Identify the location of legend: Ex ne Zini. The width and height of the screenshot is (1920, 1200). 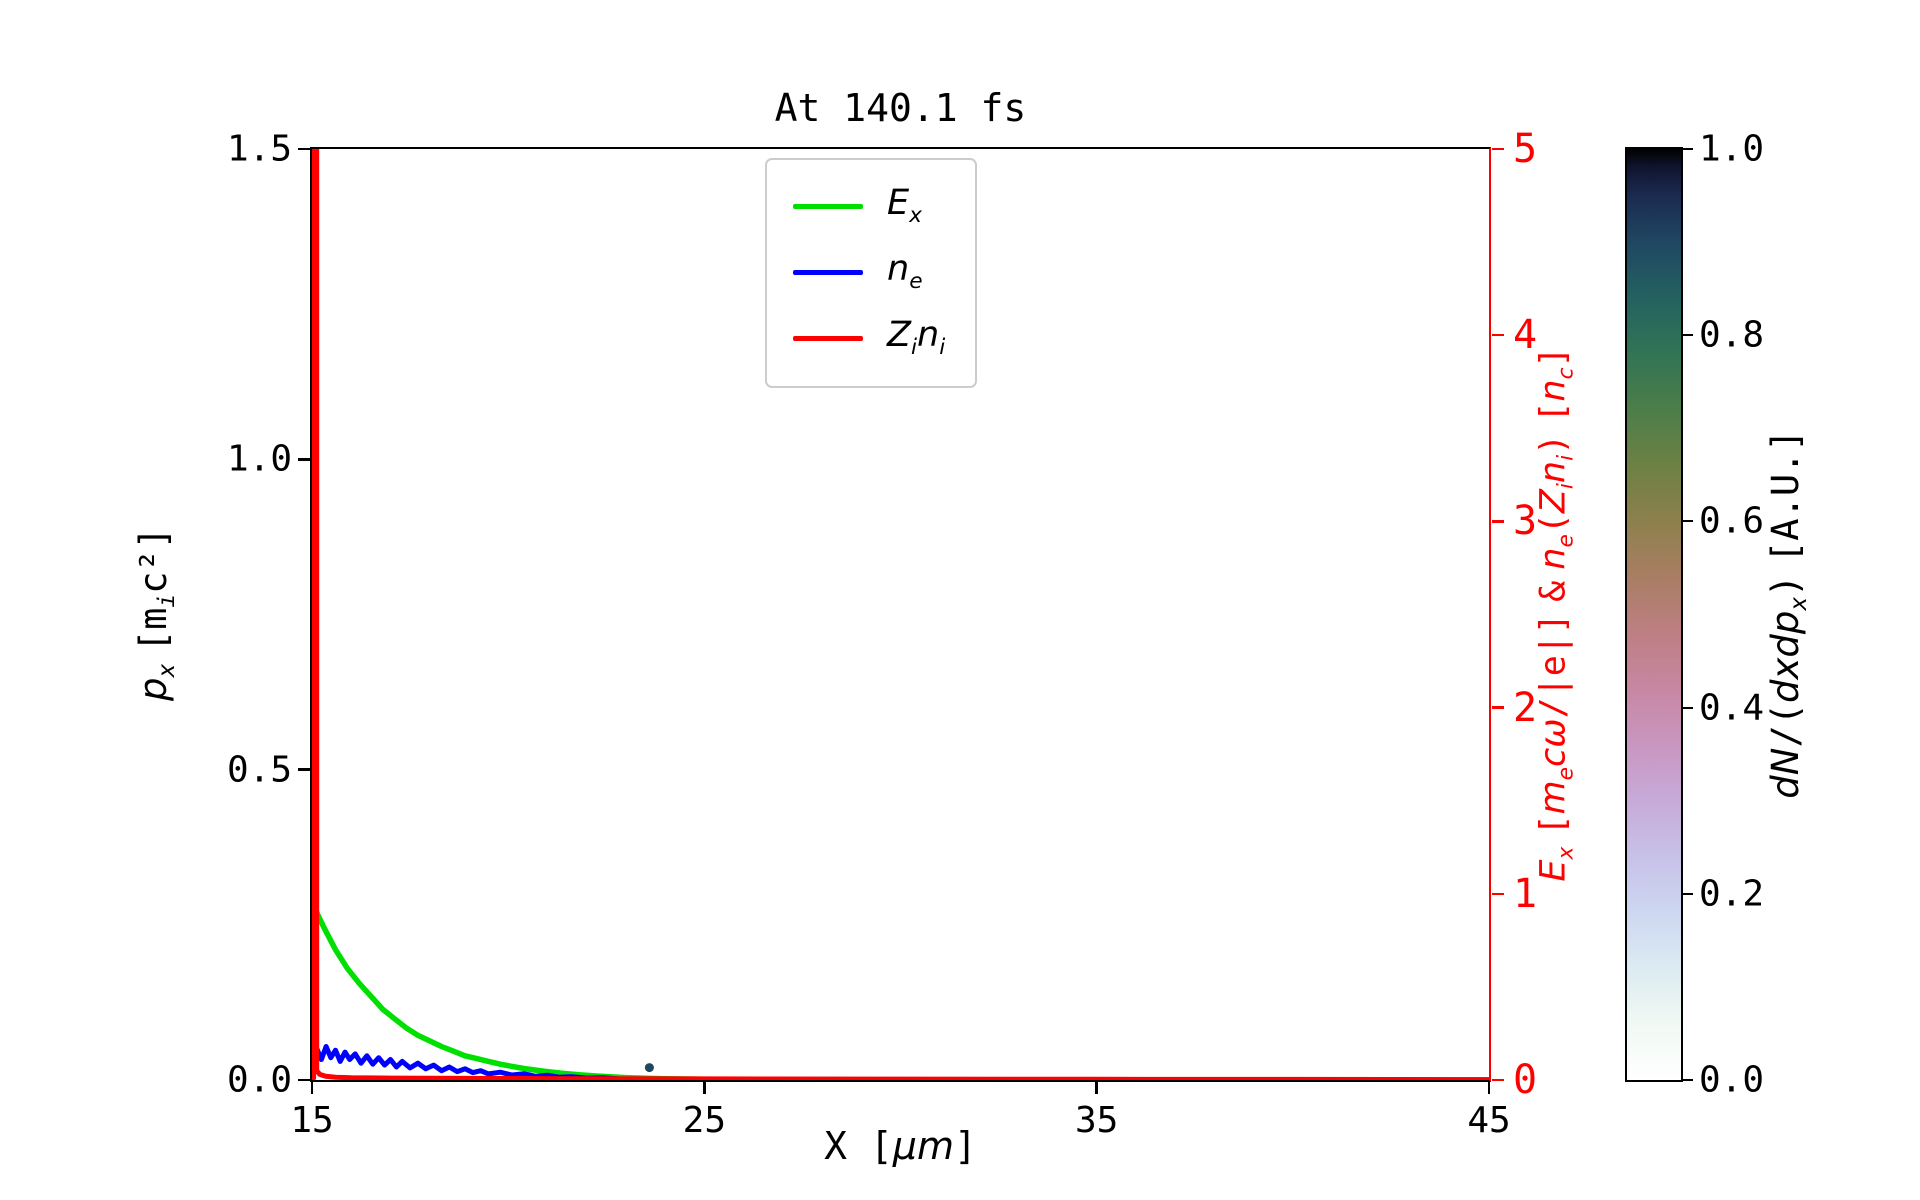
(871, 273).